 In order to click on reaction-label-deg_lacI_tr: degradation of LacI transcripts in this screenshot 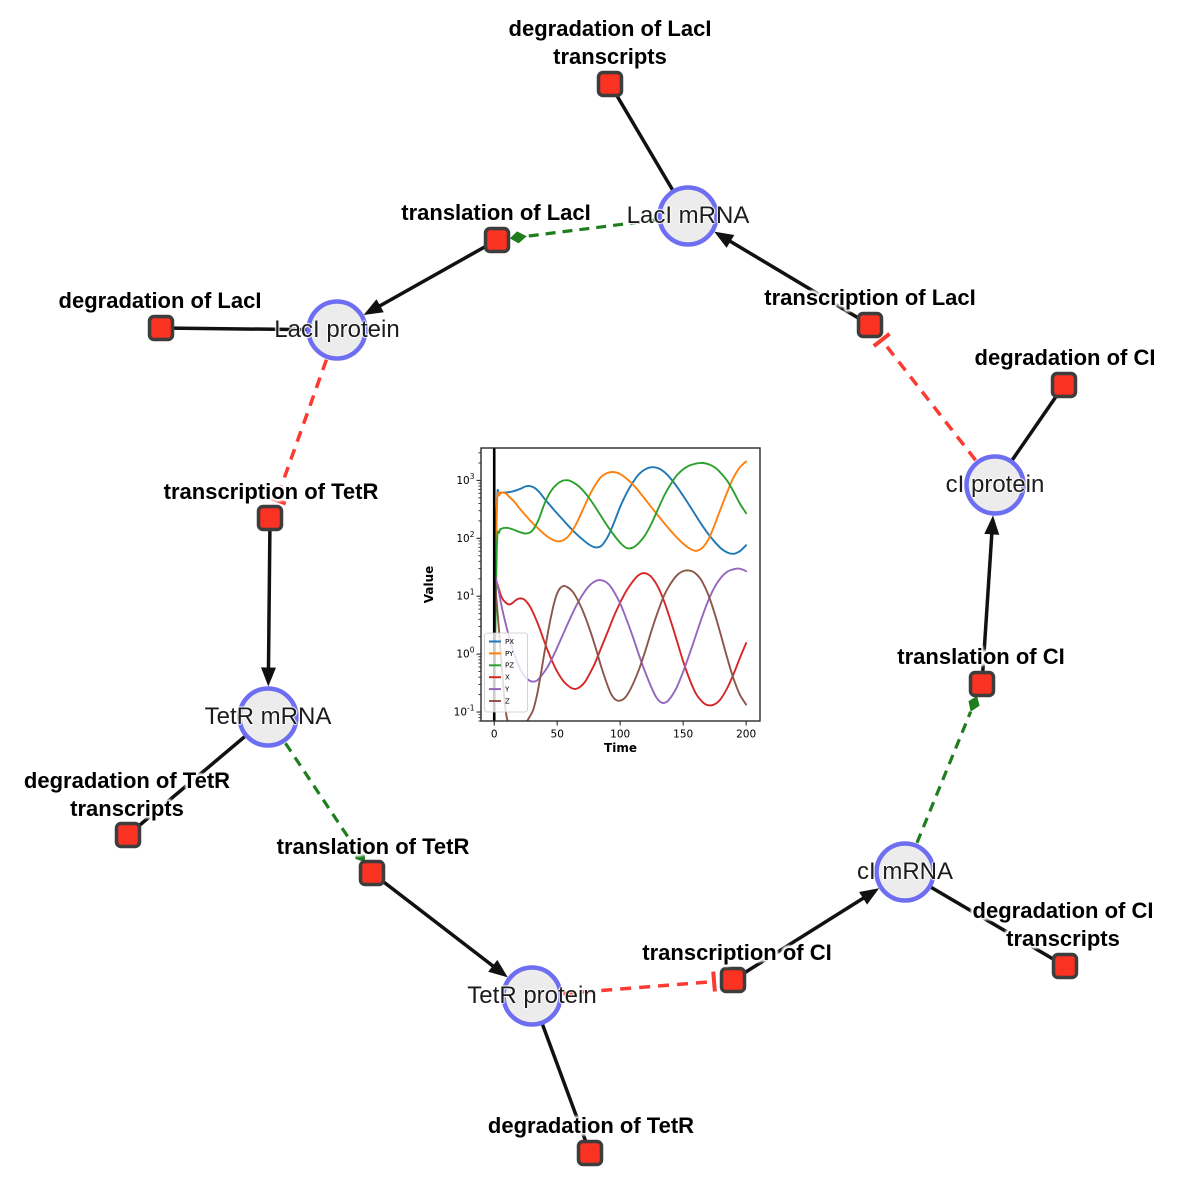, I will do `click(610, 43)`.